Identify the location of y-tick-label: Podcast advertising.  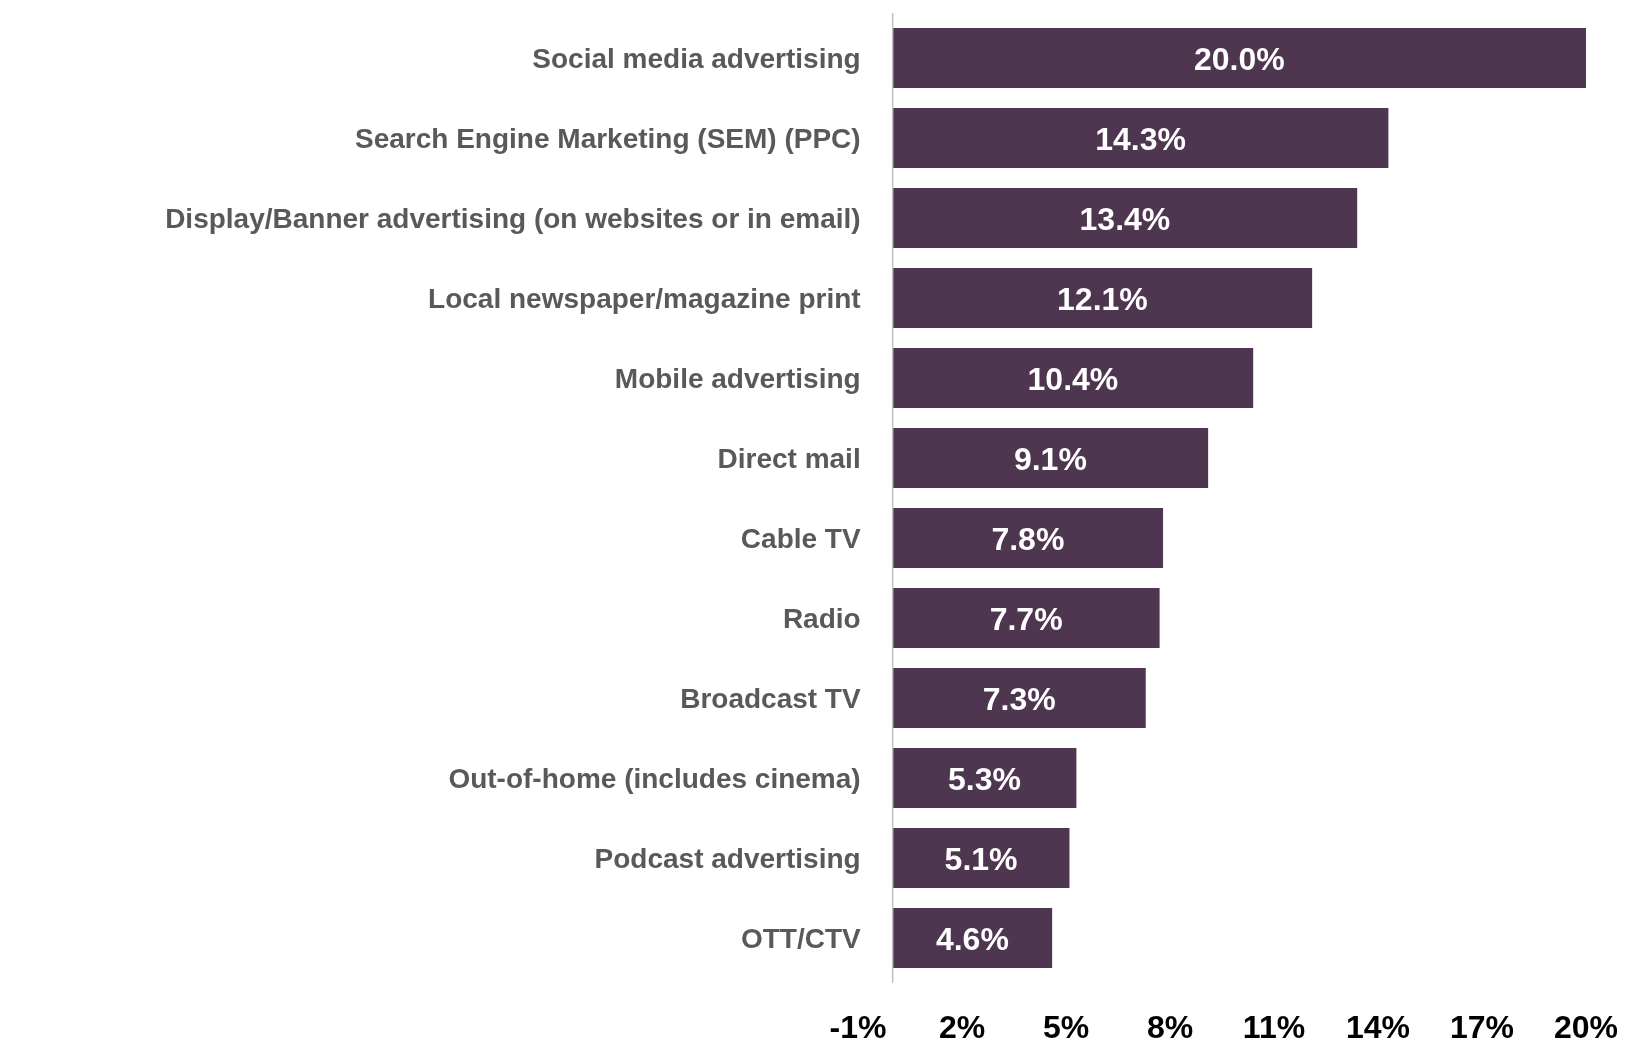
(727, 858).